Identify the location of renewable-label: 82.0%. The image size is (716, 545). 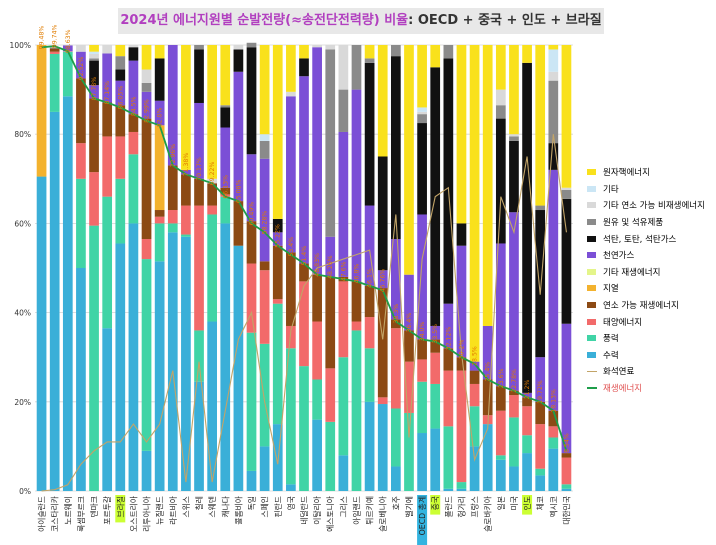
(160, 118).